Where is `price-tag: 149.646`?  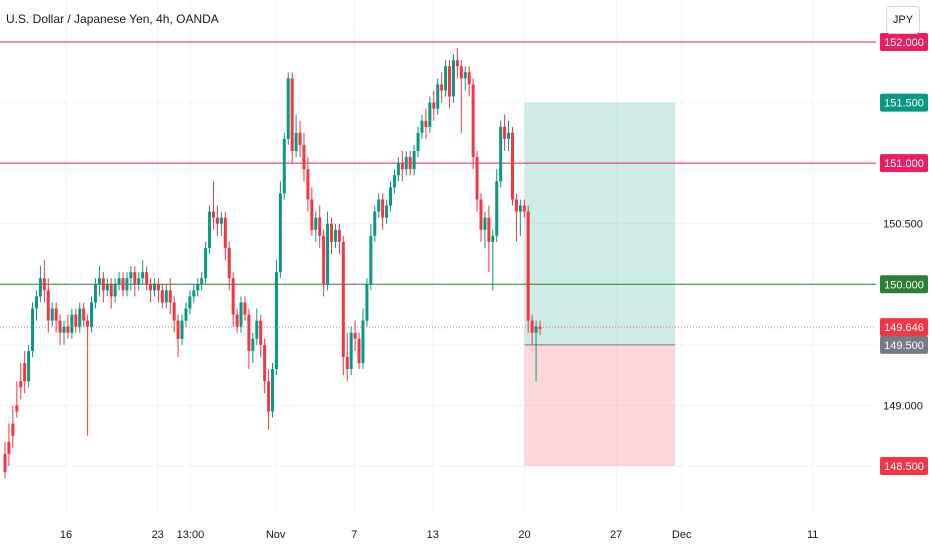
price-tag: 149.646 is located at coordinates (904, 327).